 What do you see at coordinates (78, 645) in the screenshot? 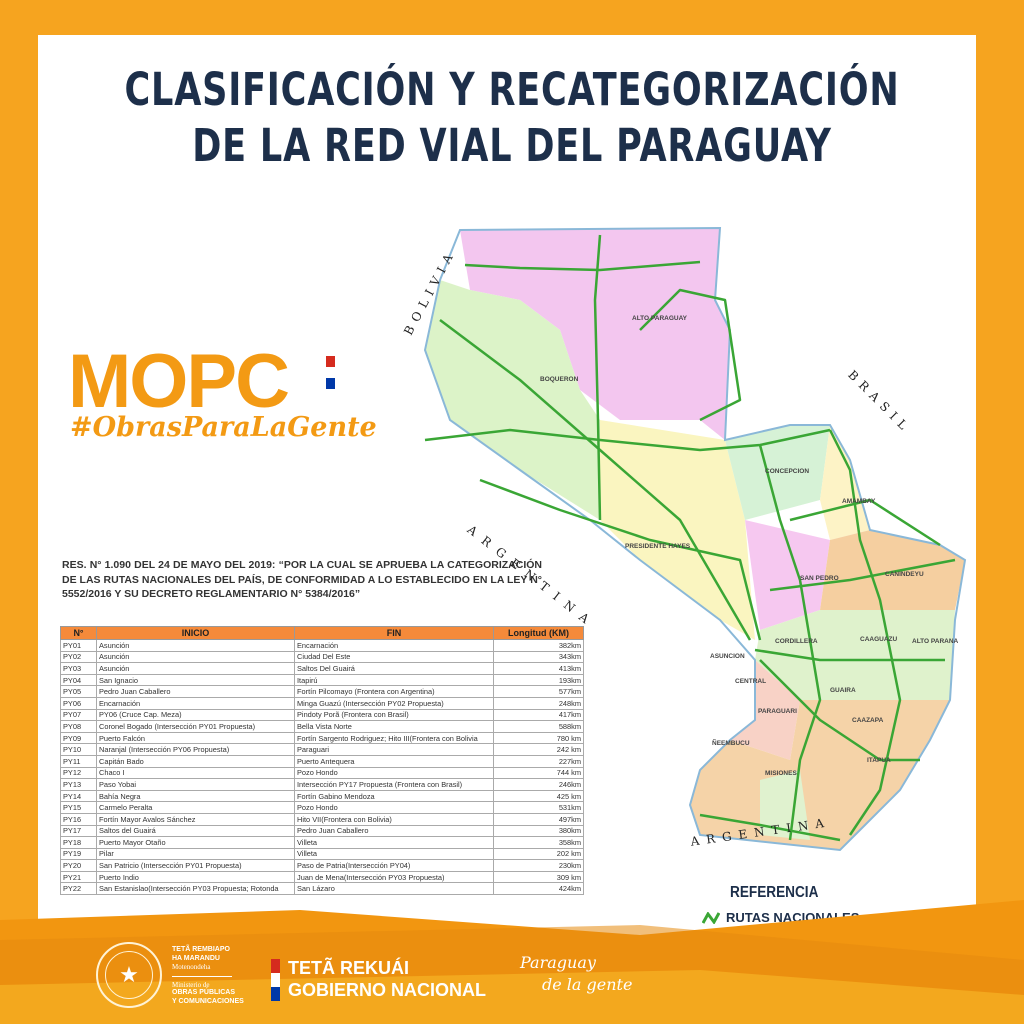
I see `table-cell: PY01` at bounding box center [78, 645].